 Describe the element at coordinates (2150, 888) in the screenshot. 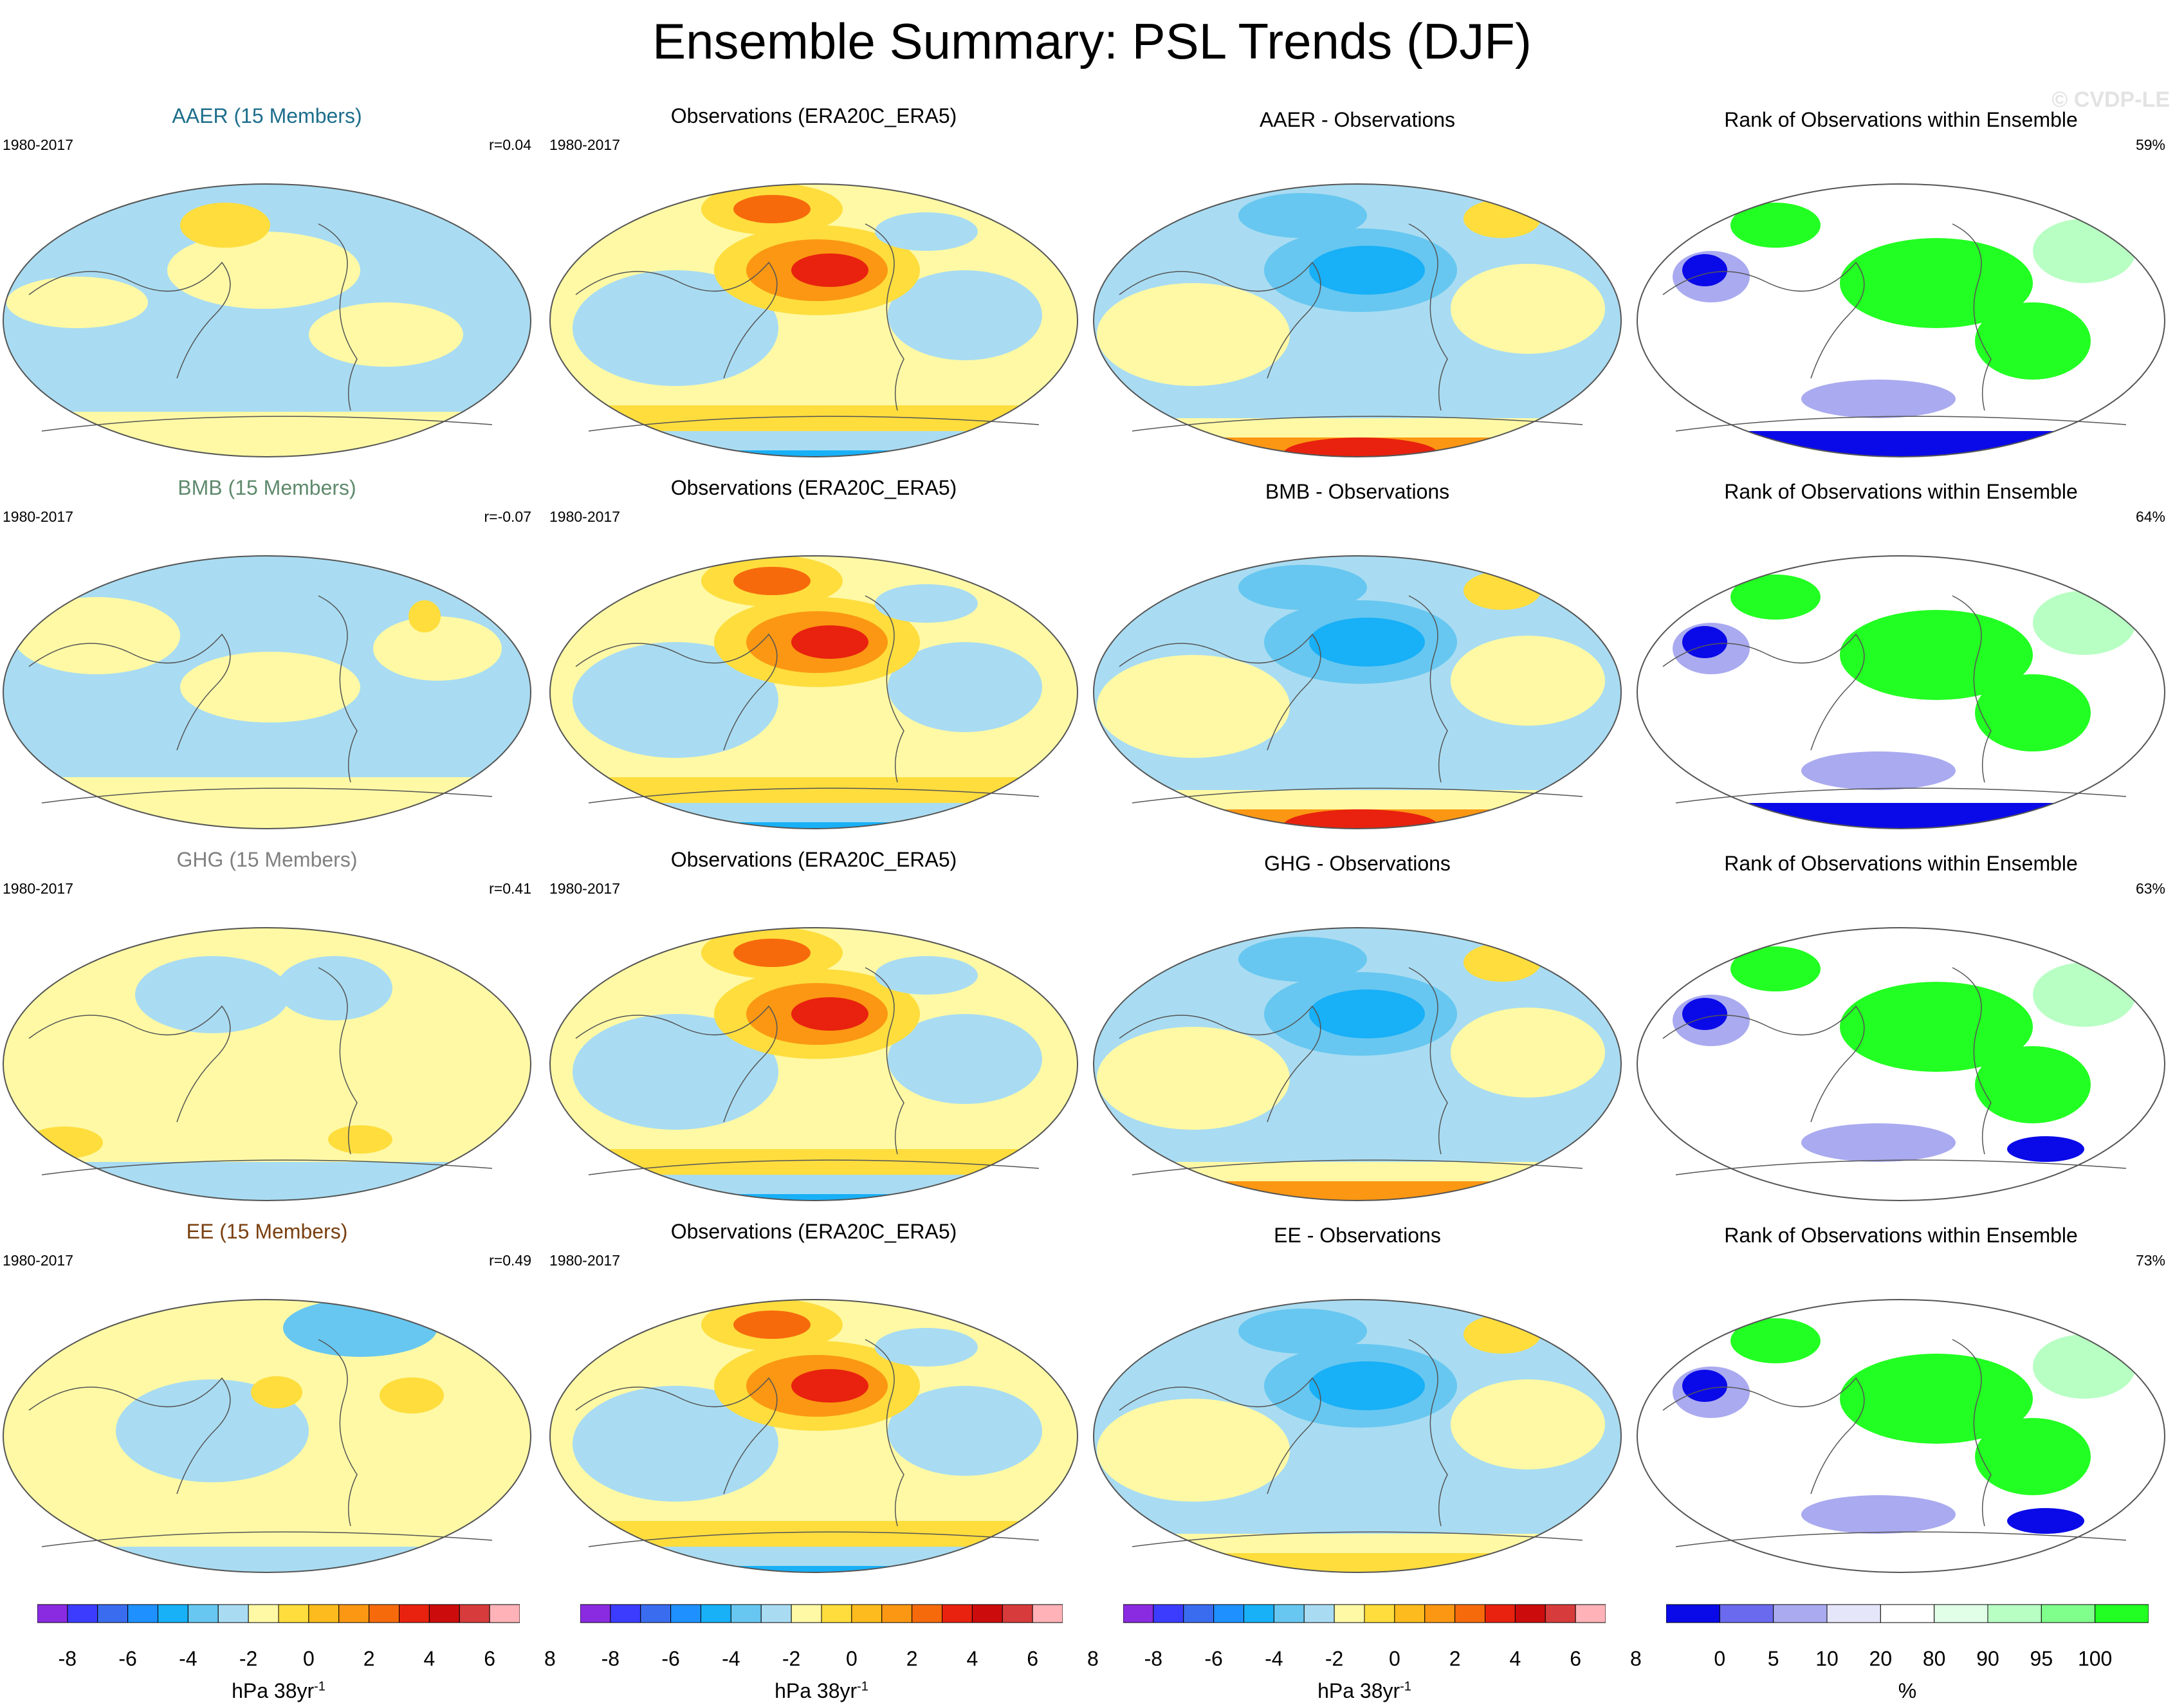

I see `rank-percent: 63%` at that location.